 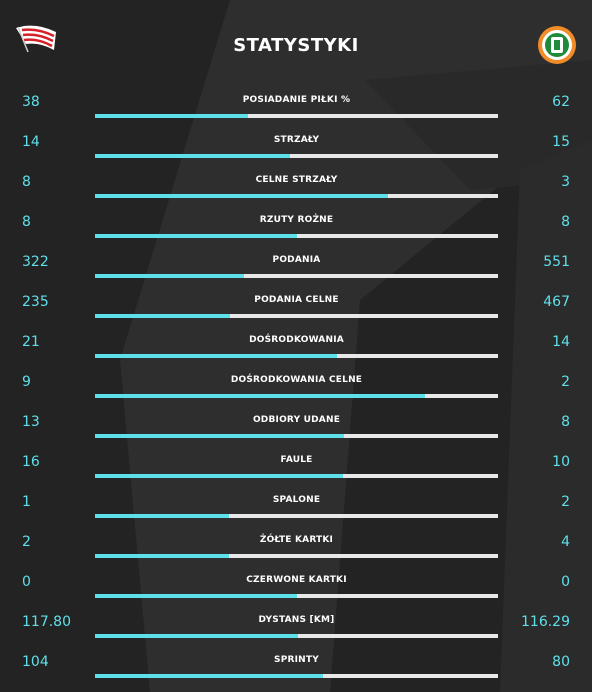 What do you see at coordinates (296, 180) in the screenshot?
I see `stat-label: CELNE STRZAŁY` at bounding box center [296, 180].